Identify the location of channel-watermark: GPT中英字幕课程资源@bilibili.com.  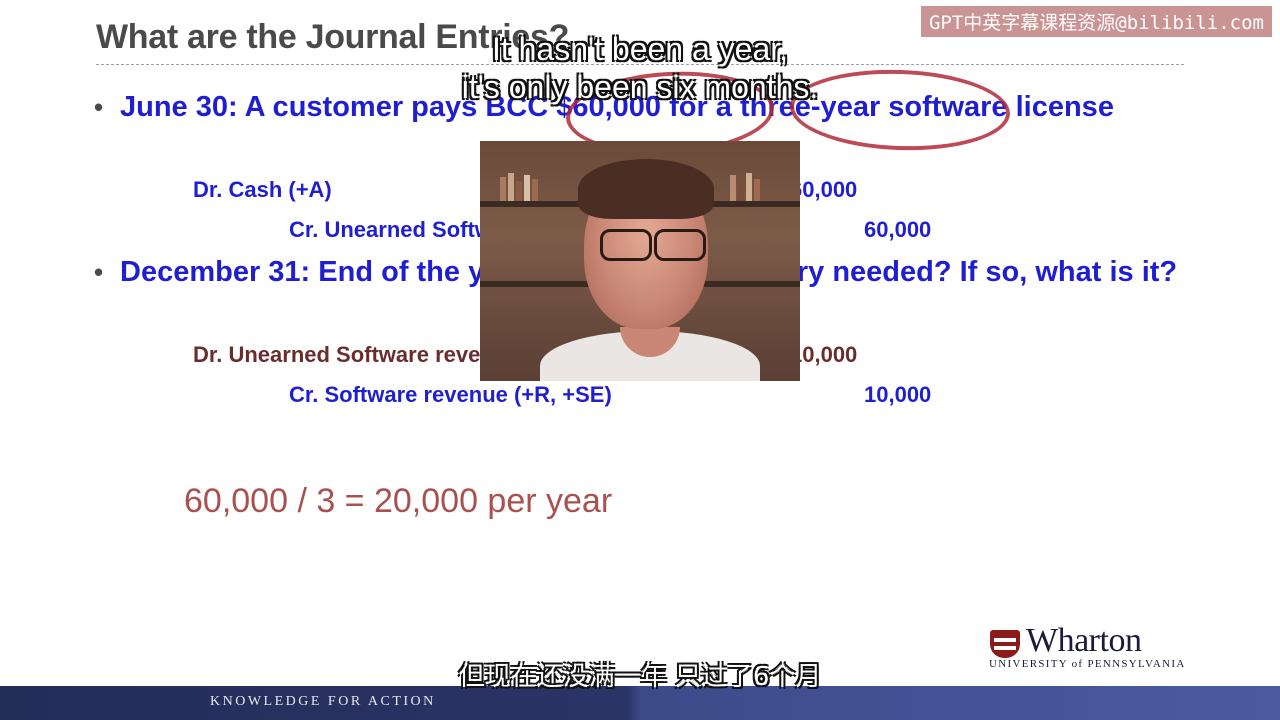
(1096, 21).